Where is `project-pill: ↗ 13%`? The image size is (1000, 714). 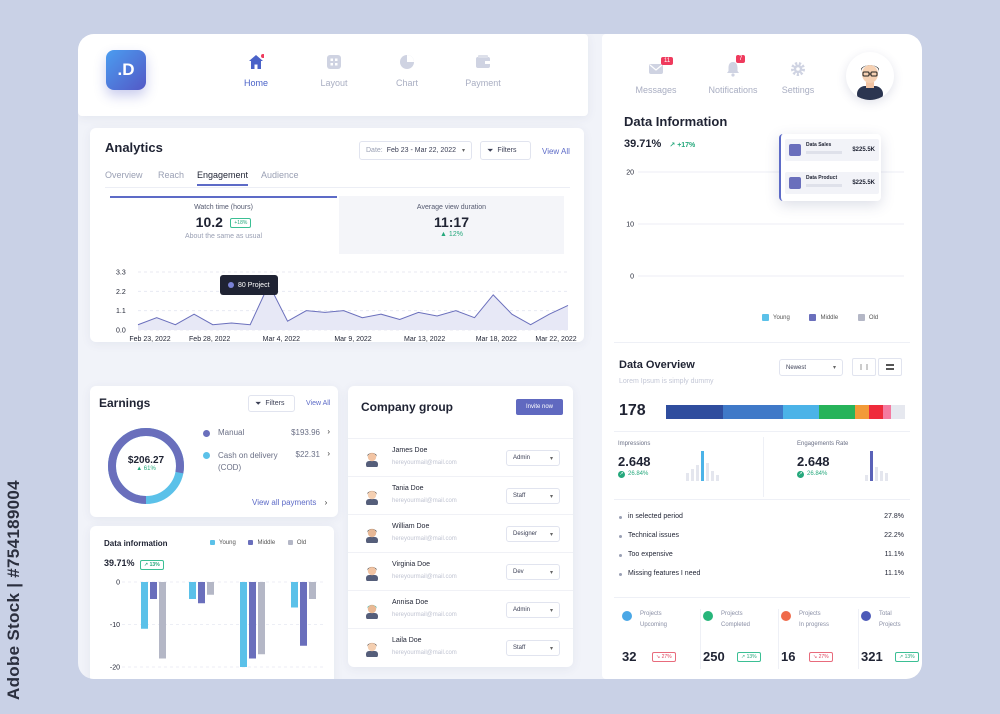
project-pill: ↗ 13% is located at coordinates (907, 657).